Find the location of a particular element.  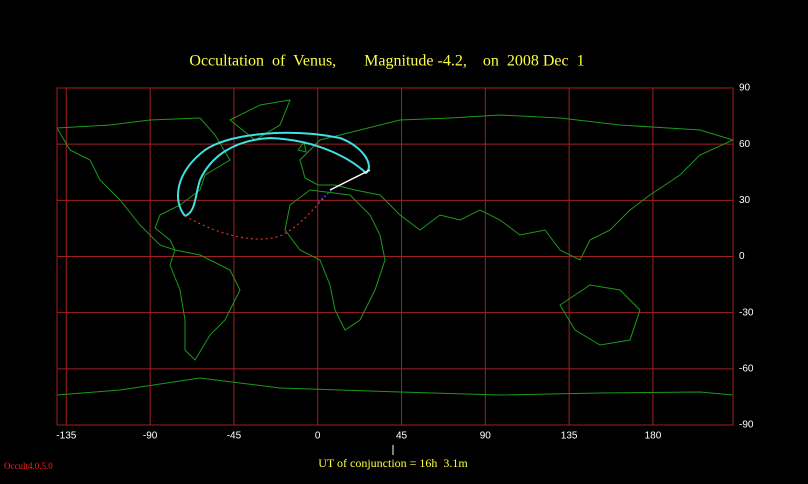

x-tick-label: -90 is located at coordinates (150, 436).